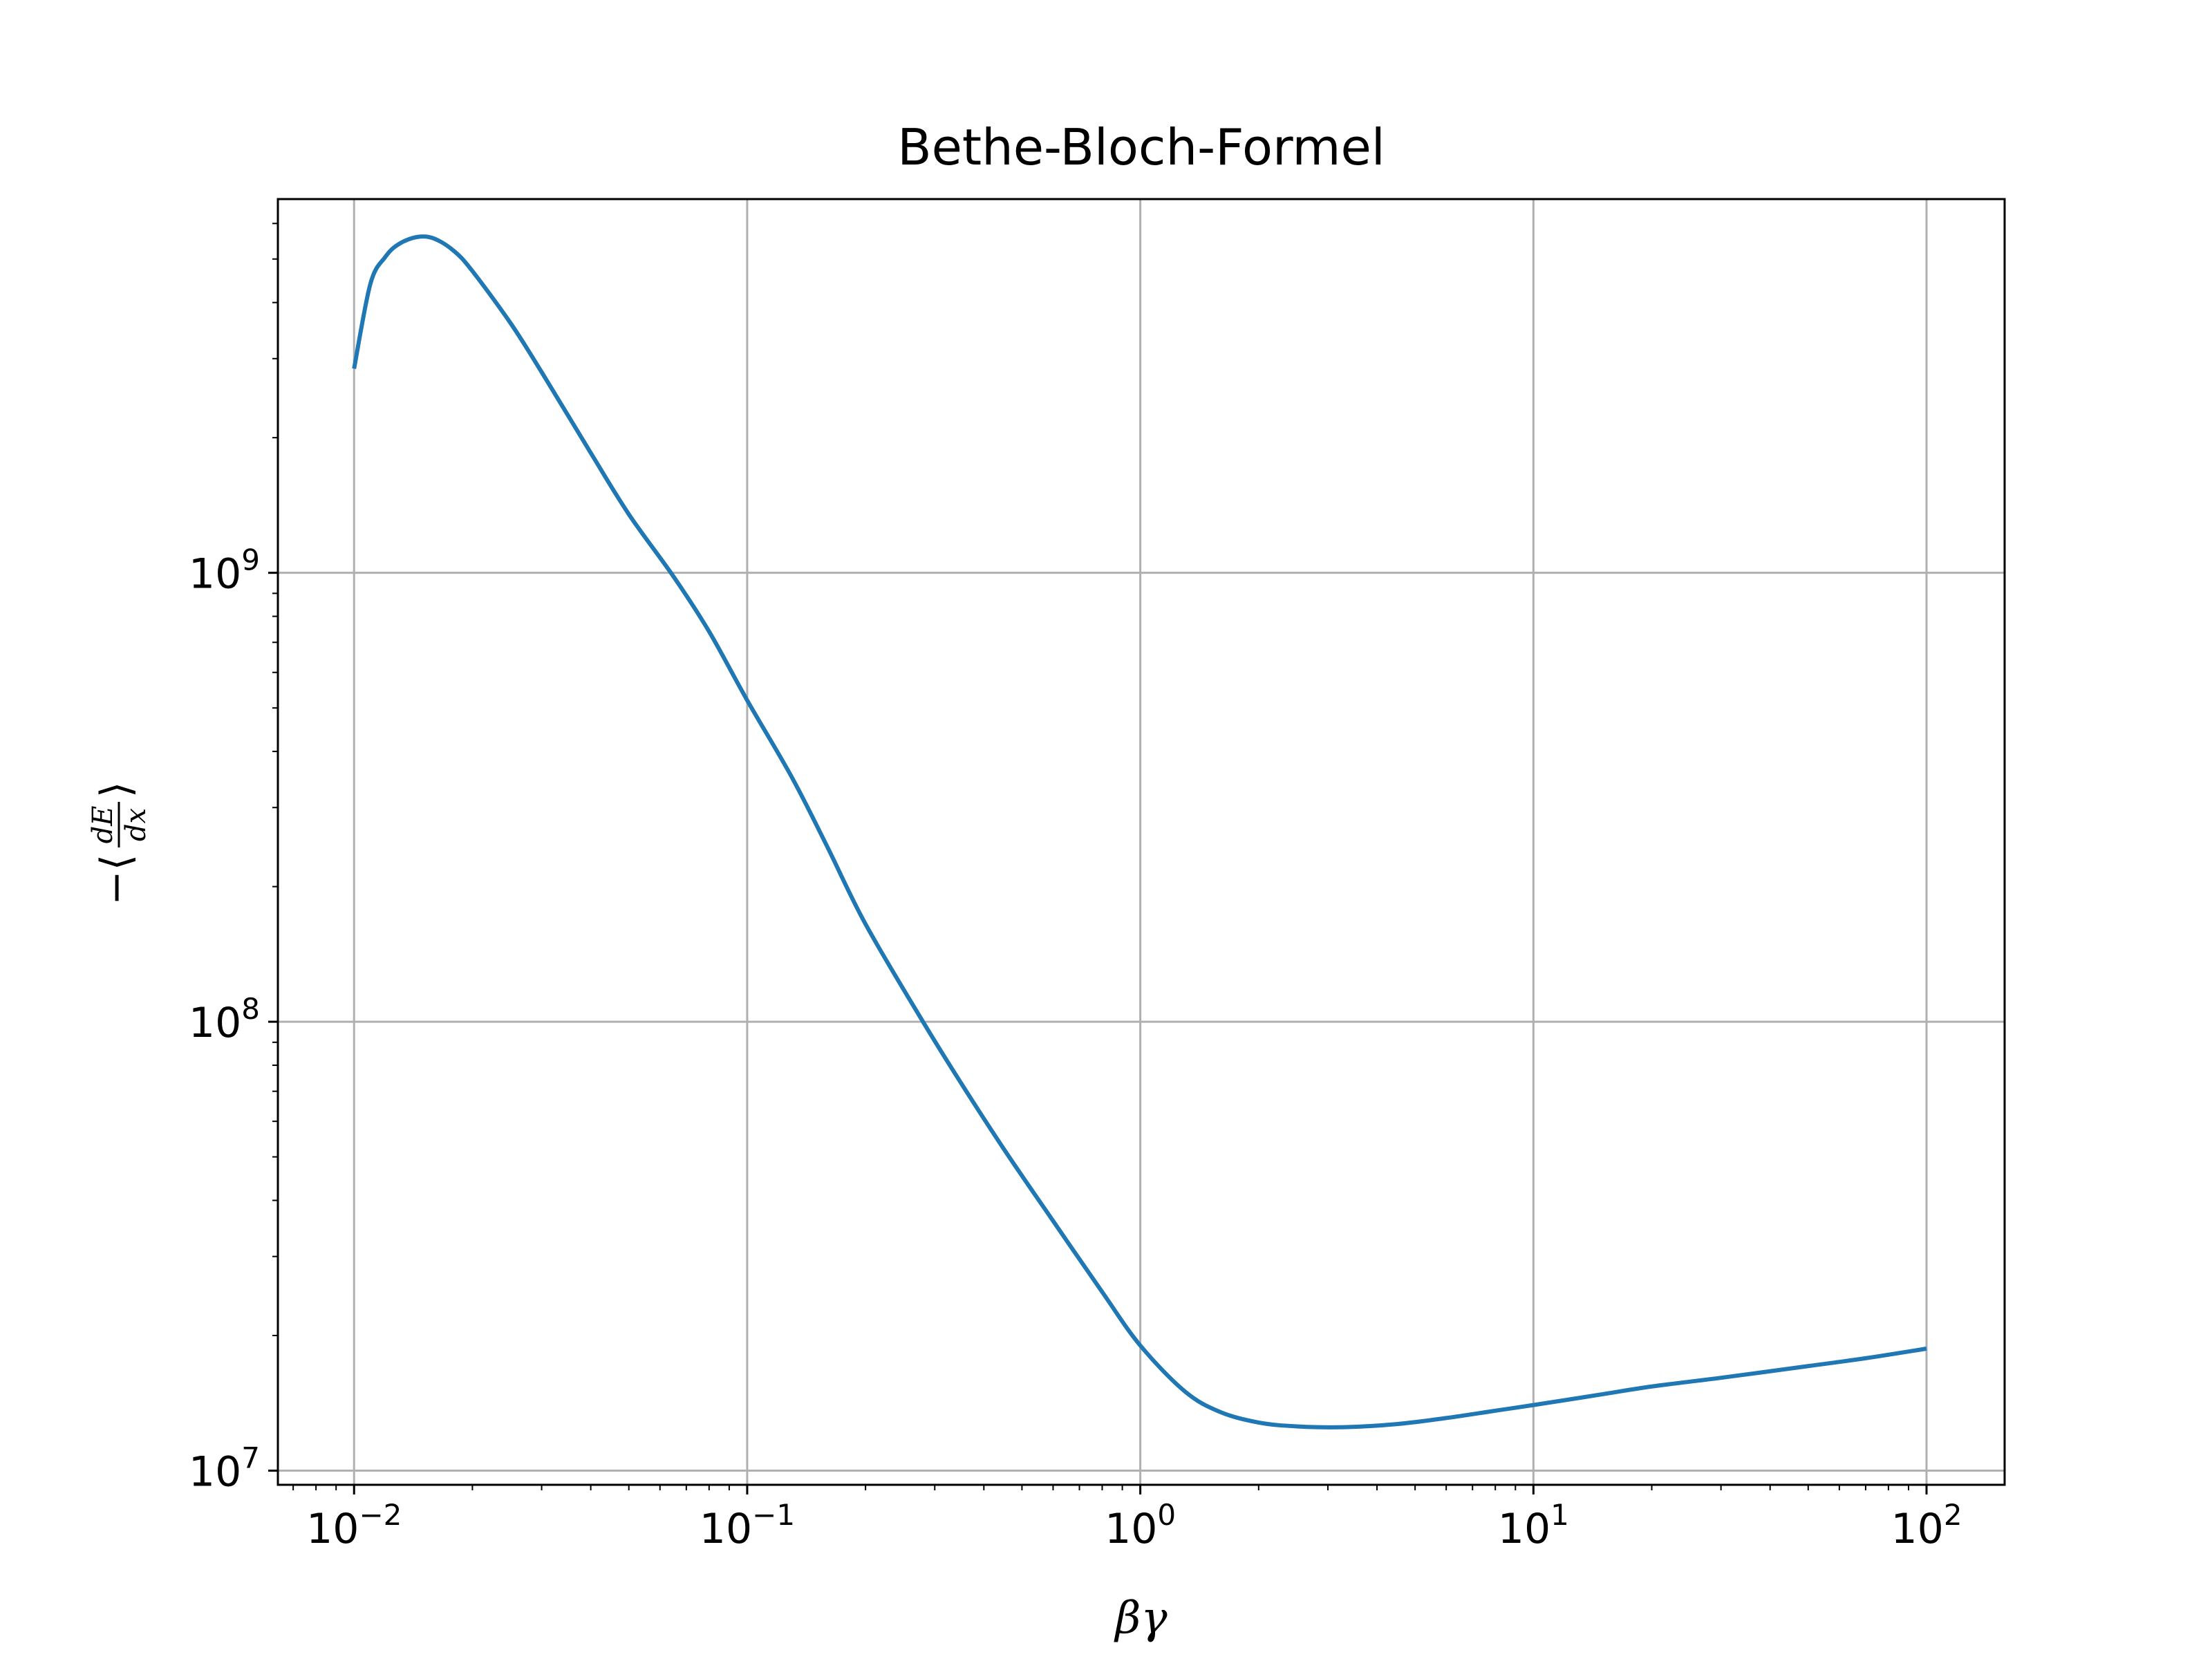  What do you see at coordinates (1141, 147) in the screenshot?
I see `chart-title: Bethe-Bloch-Formel` at bounding box center [1141, 147].